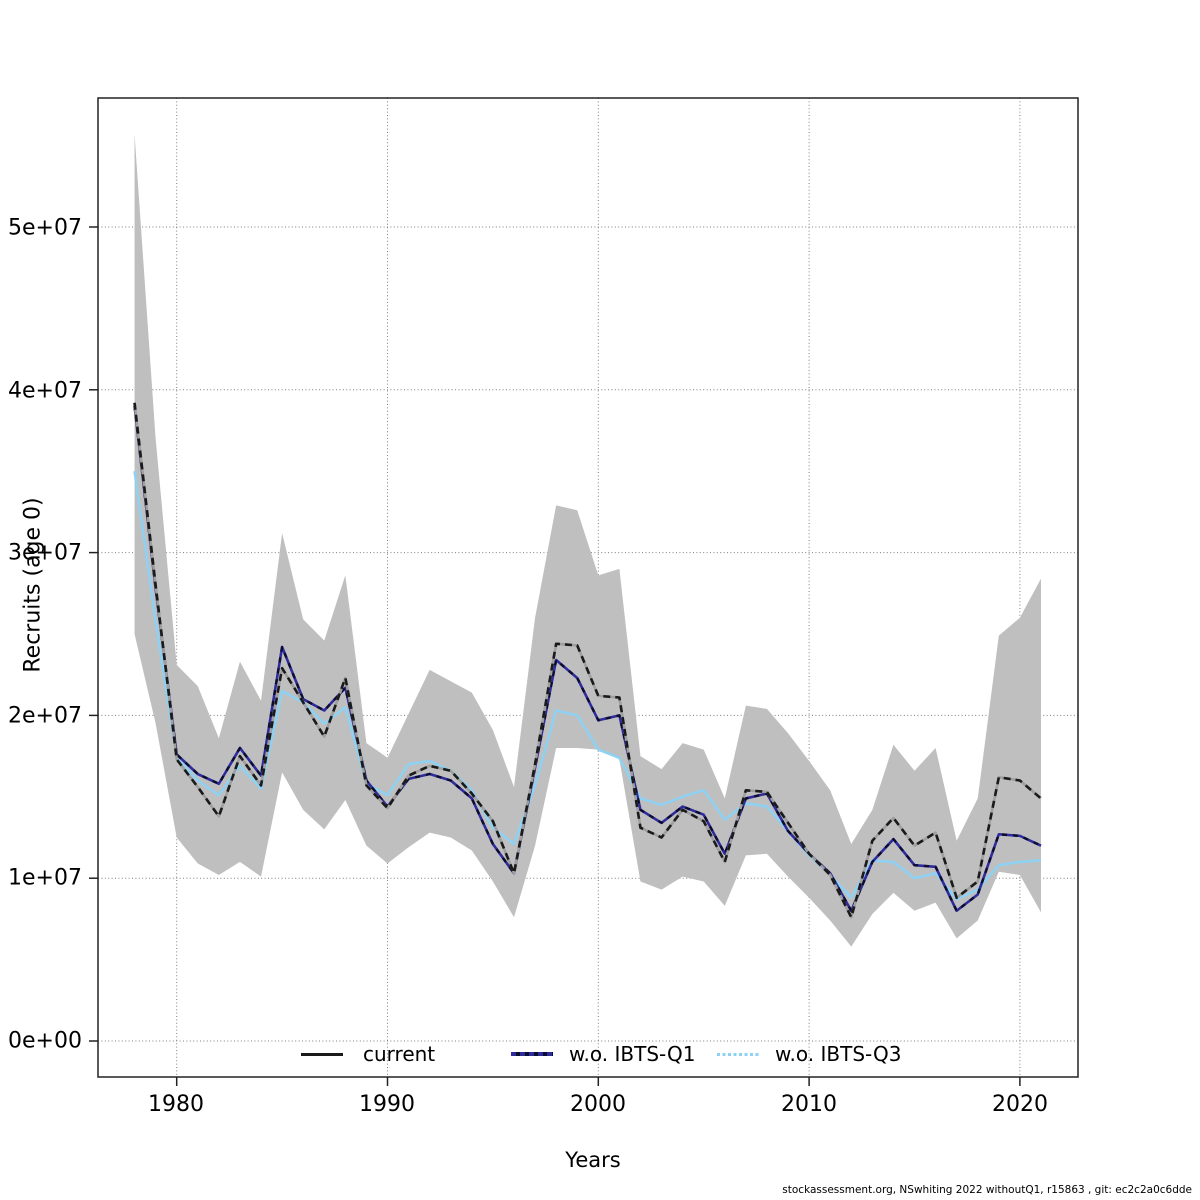 The height and width of the screenshot is (1200, 1200). Describe the element at coordinates (176, 1104) in the screenshot. I see `x-tick-label: 1980` at that location.